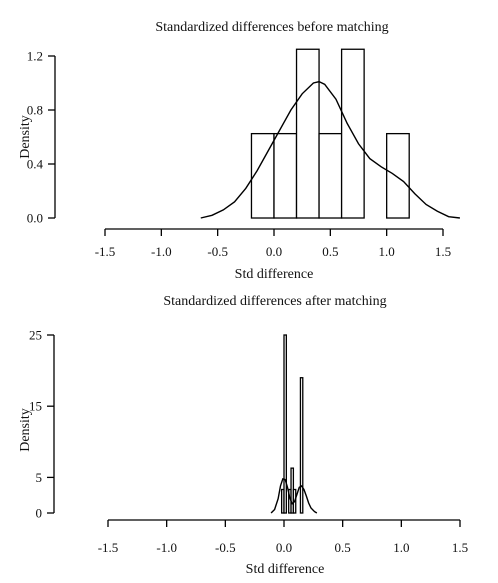 The height and width of the screenshot is (583, 498). I want to click on y-tick-label: 1.2, so click(35, 56).